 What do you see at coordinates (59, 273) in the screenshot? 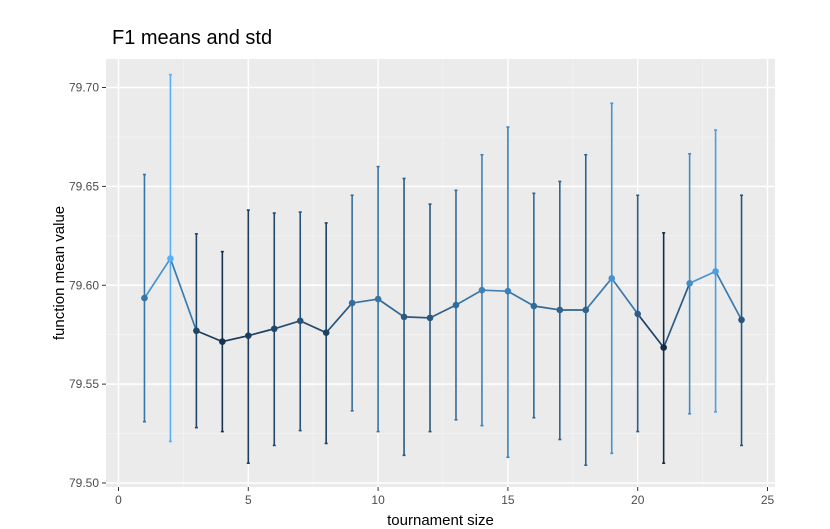
I see `y-axis-label: function mean value` at bounding box center [59, 273].